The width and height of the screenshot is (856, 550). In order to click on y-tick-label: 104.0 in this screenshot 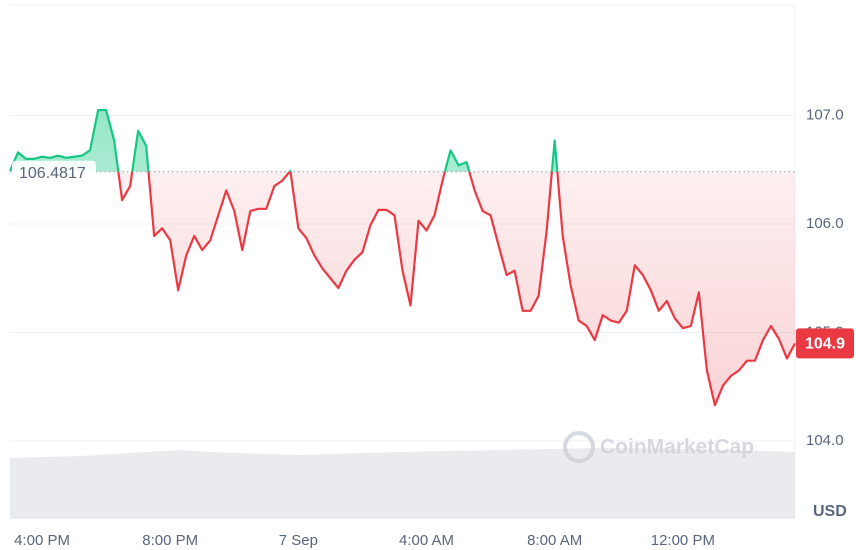, I will do `click(825, 440)`.